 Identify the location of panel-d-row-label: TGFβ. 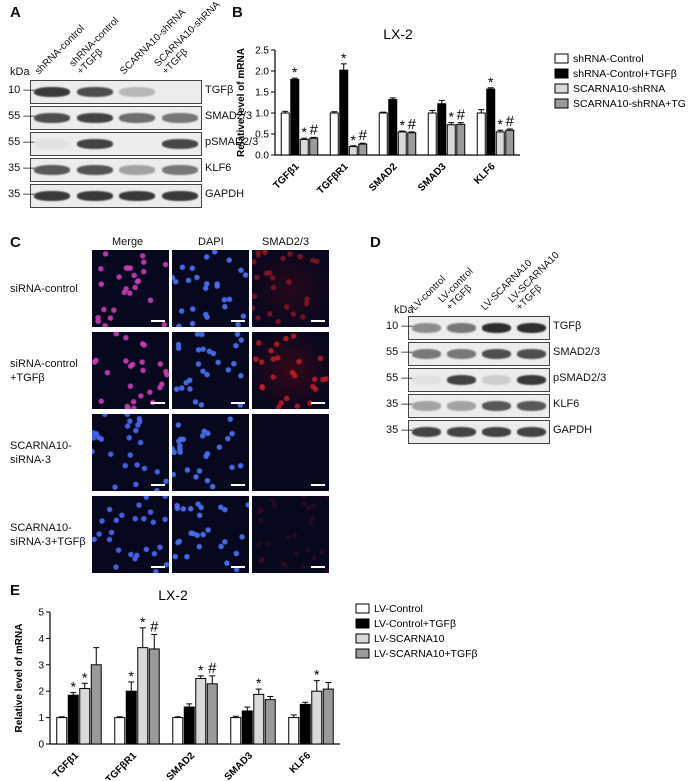
(567, 326).